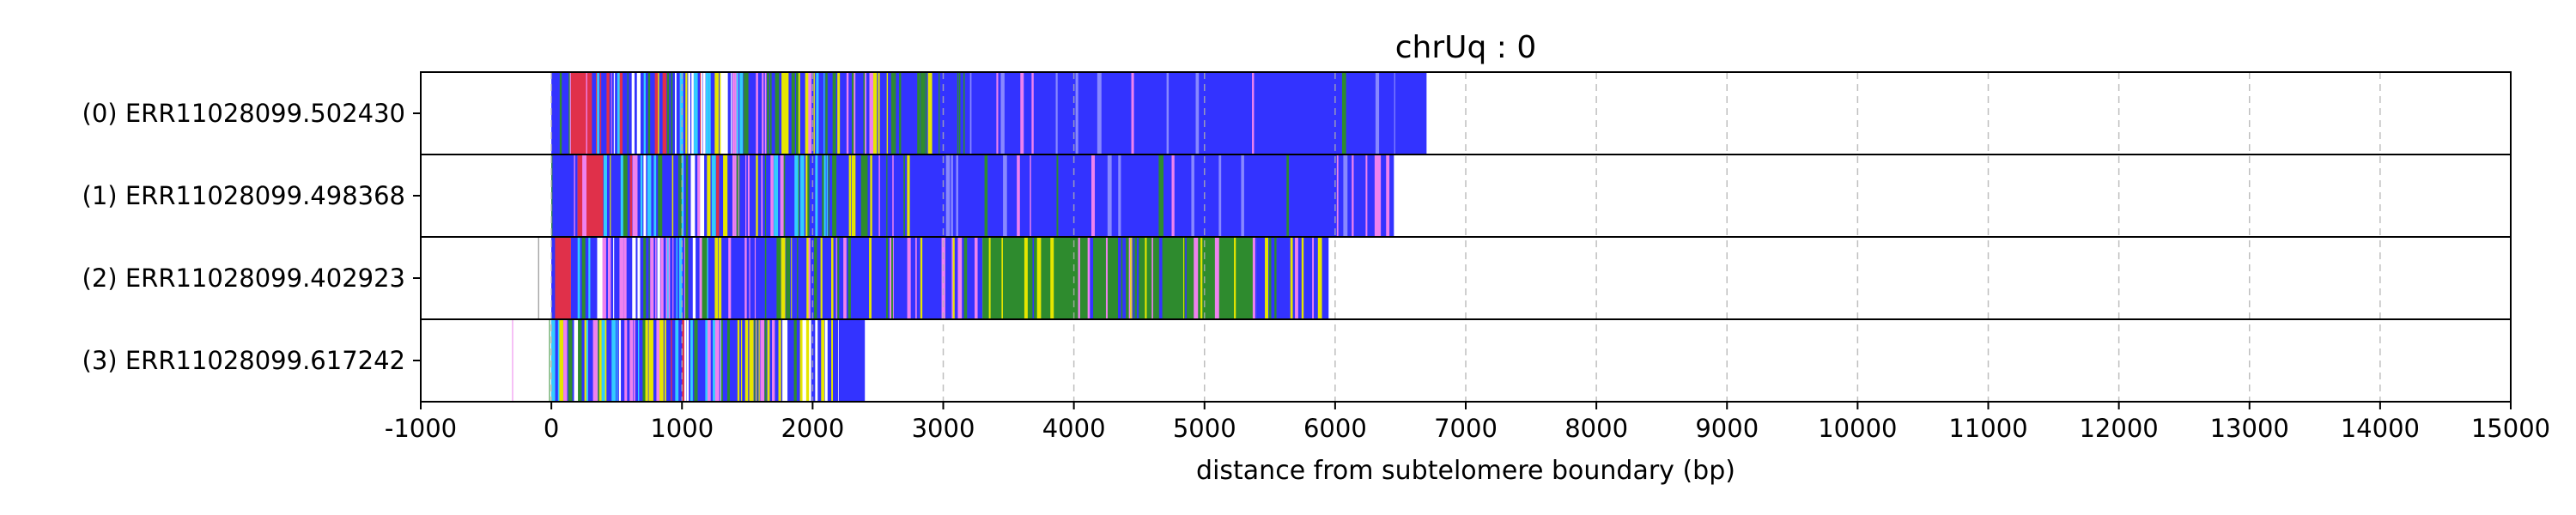 The height and width of the screenshot is (515, 2576). I want to click on x-tick-label: -1000, so click(421, 428).